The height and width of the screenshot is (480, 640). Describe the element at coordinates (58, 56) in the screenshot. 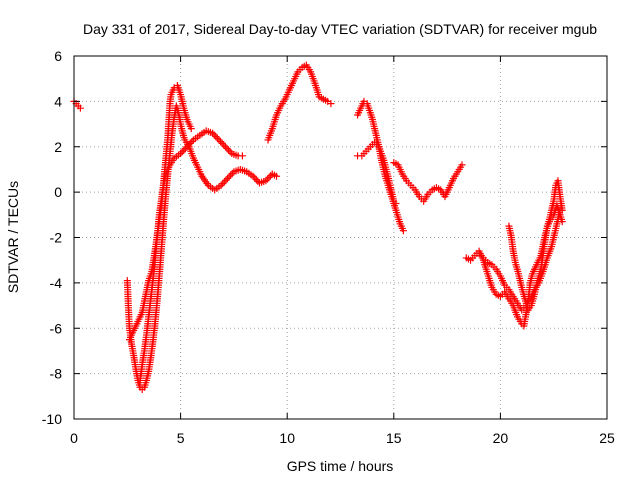

I see `y-tick-label: 6` at that location.